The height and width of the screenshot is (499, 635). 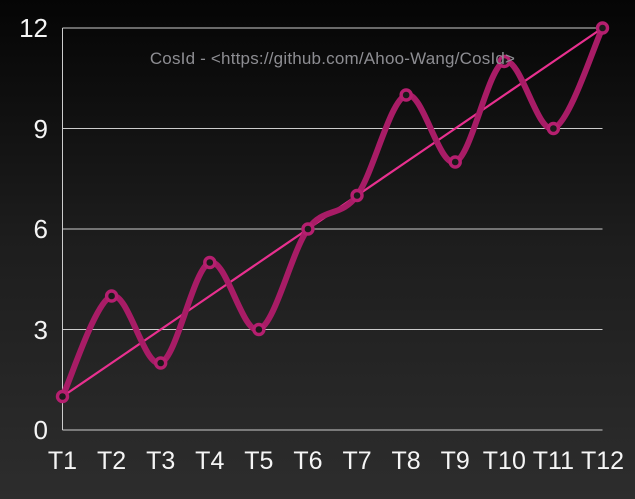 What do you see at coordinates (40, 430) in the screenshot?
I see `y-tick-label-0: 0` at bounding box center [40, 430].